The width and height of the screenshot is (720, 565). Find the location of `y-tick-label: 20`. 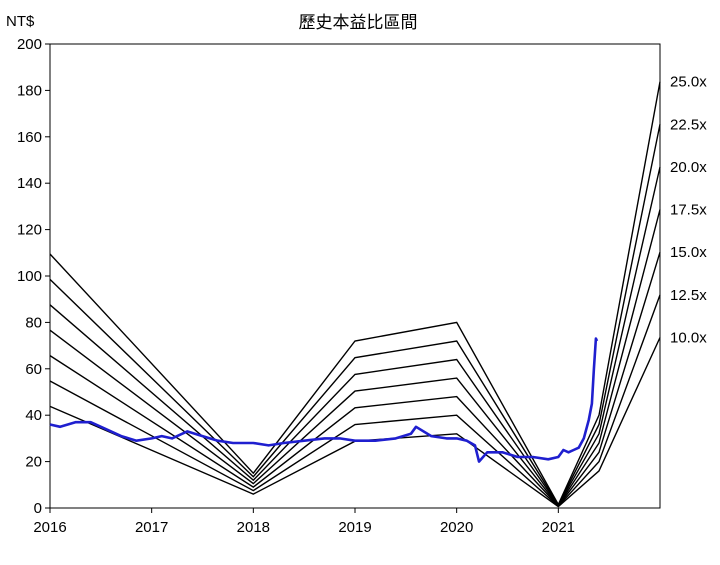

y-tick-label: 20 is located at coordinates (33, 462).